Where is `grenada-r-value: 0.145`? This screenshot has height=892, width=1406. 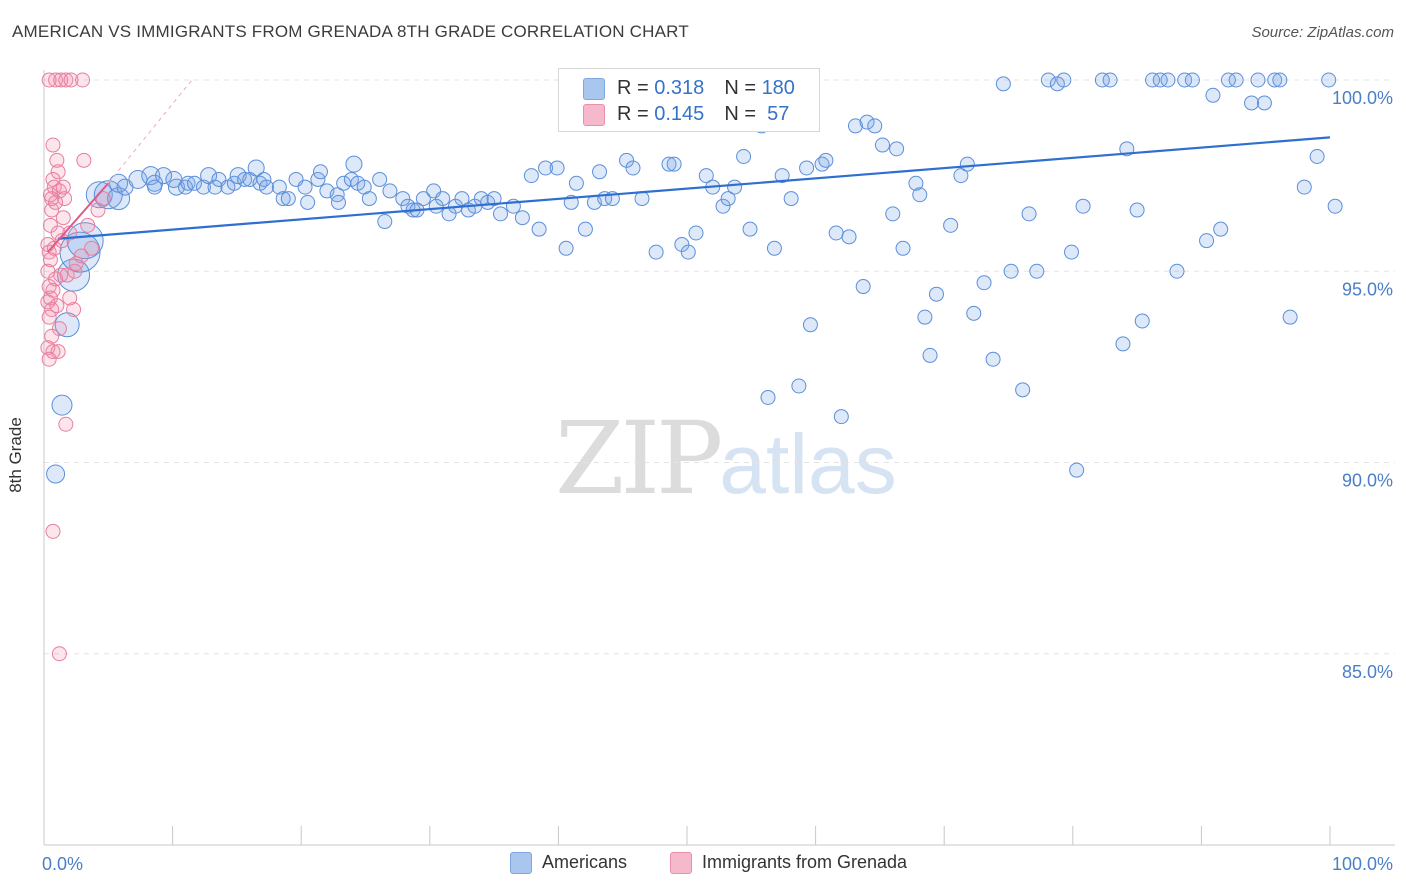
grenada-r-value: 0.145 is located at coordinates (679, 114).